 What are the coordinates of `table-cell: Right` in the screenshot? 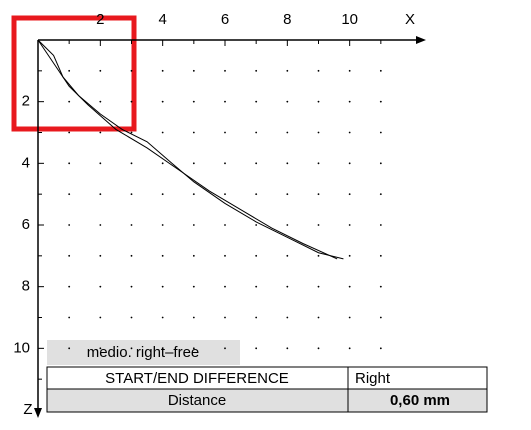 It's located at (373, 378).